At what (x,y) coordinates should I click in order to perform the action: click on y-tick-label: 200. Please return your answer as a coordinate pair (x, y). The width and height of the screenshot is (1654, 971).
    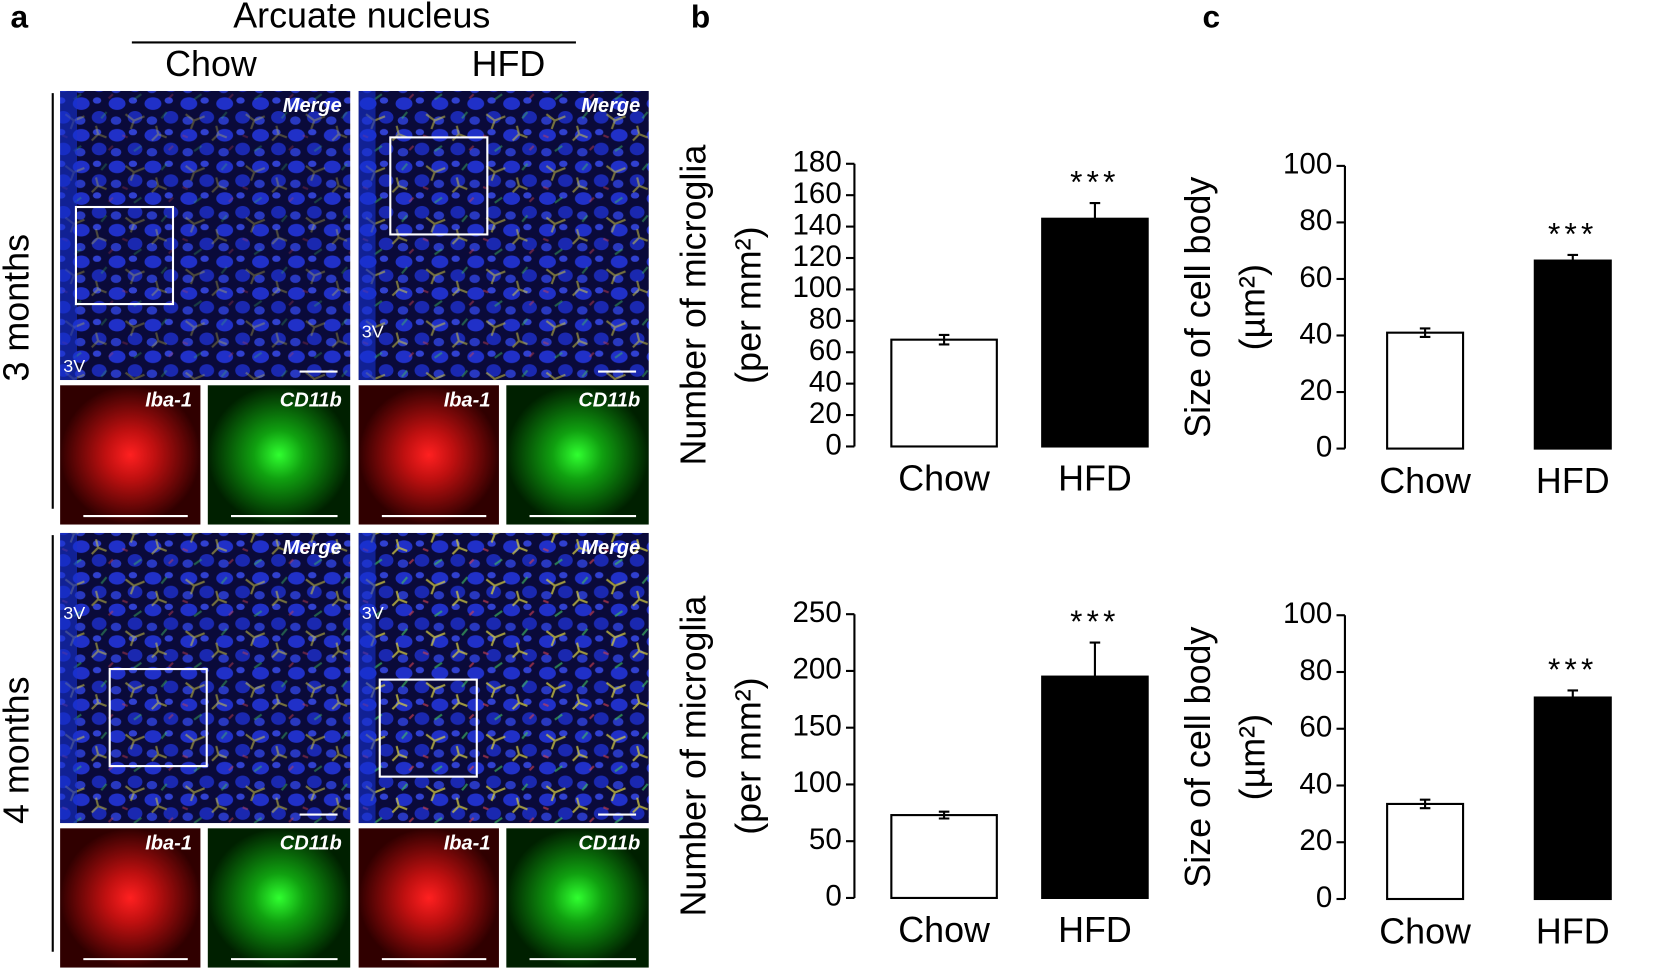
    Looking at the image, I should click on (817, 669).